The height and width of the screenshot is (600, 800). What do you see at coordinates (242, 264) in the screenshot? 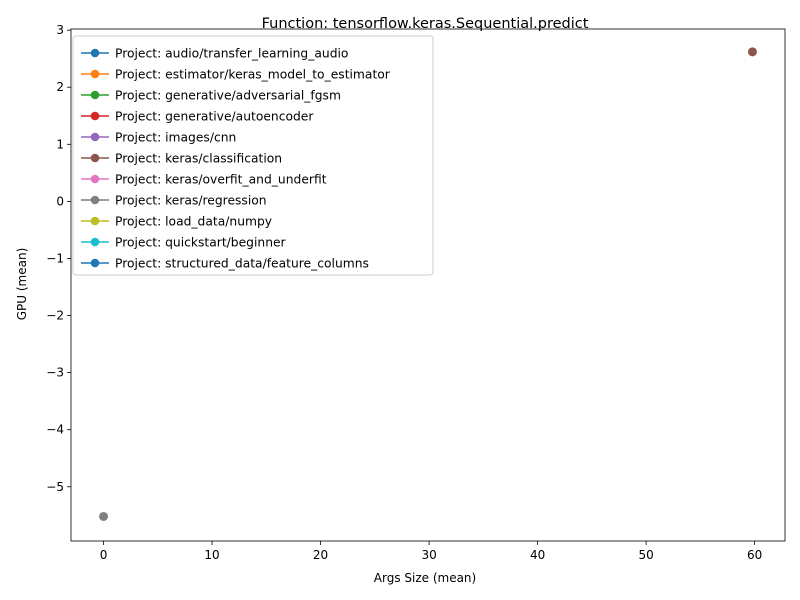
I see `legend-label: Project: structured_data/feature_columns` at bounding box center [242, 264].